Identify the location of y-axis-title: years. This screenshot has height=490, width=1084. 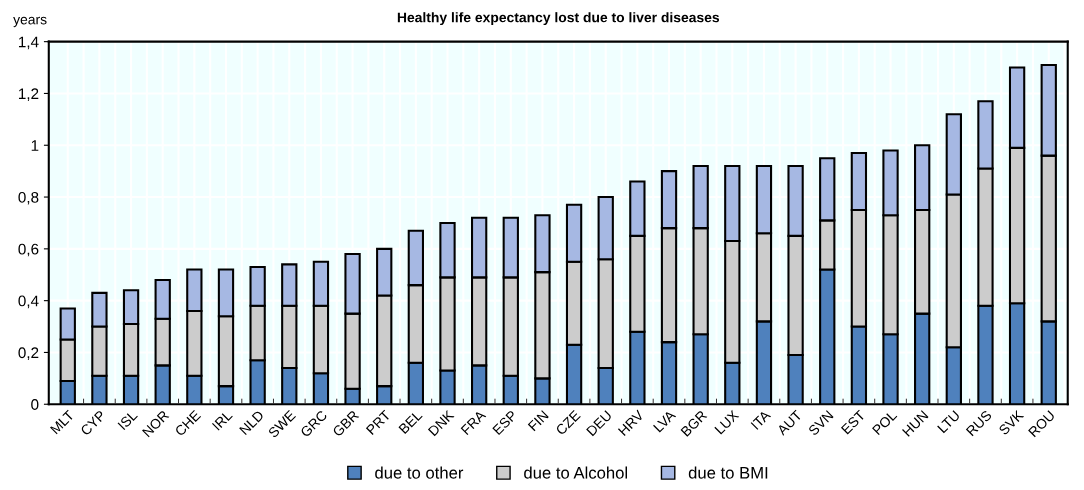
(30, 22).